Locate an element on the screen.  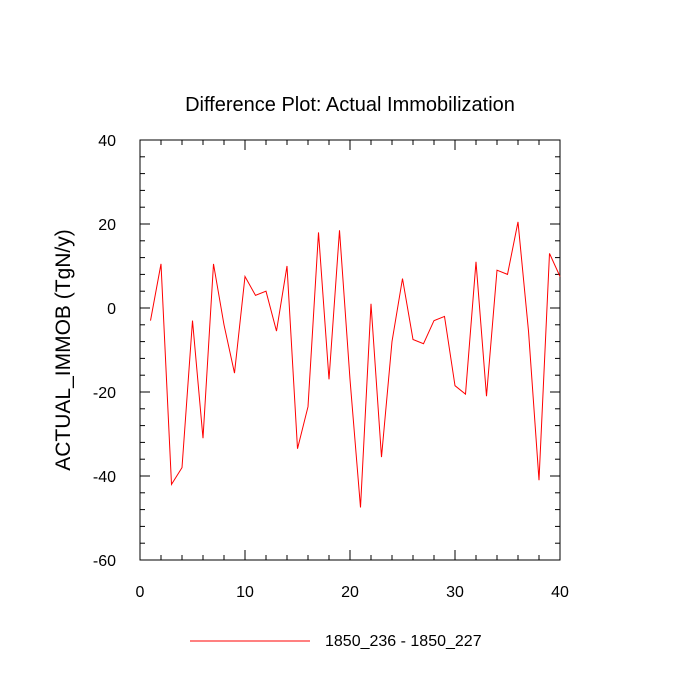
x-tick-label: 0 is located at coordinates (140, 592).